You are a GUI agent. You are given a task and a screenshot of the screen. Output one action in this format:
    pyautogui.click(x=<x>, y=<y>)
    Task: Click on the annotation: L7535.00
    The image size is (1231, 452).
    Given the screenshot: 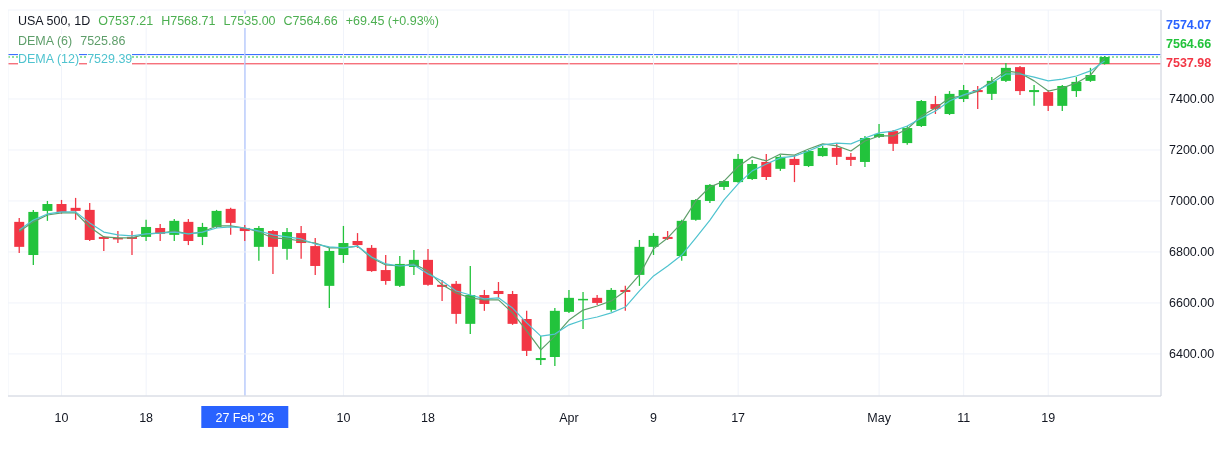 What is the action you would take?
    pyautogui.click(x=249, y=21)
    